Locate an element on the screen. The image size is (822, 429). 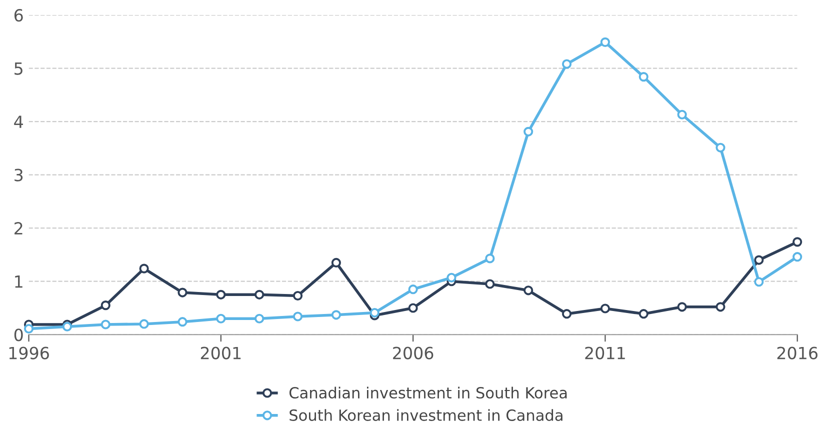
y-tick-label: 5 is located at coordinates (18, 68).